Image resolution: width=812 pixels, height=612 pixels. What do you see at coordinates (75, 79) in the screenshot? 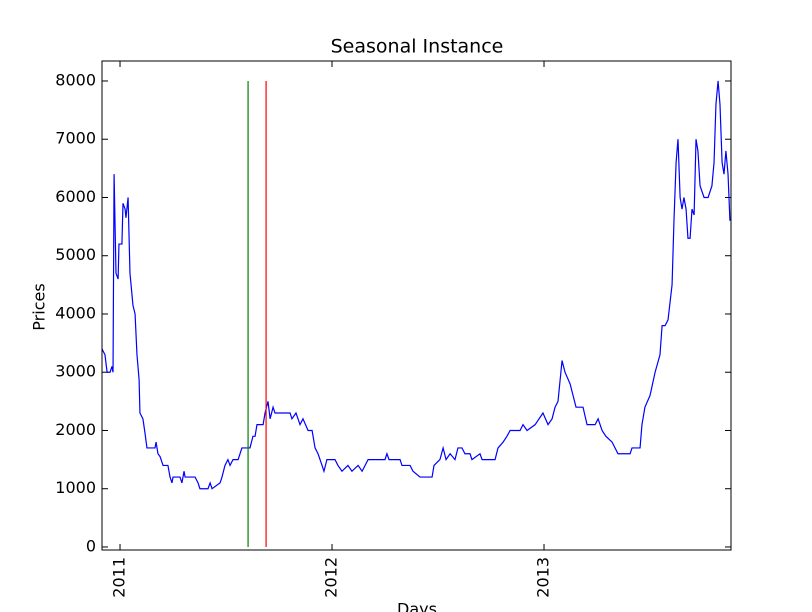
I see `y-tick-label: 8000` at bounding box center [75, 79].